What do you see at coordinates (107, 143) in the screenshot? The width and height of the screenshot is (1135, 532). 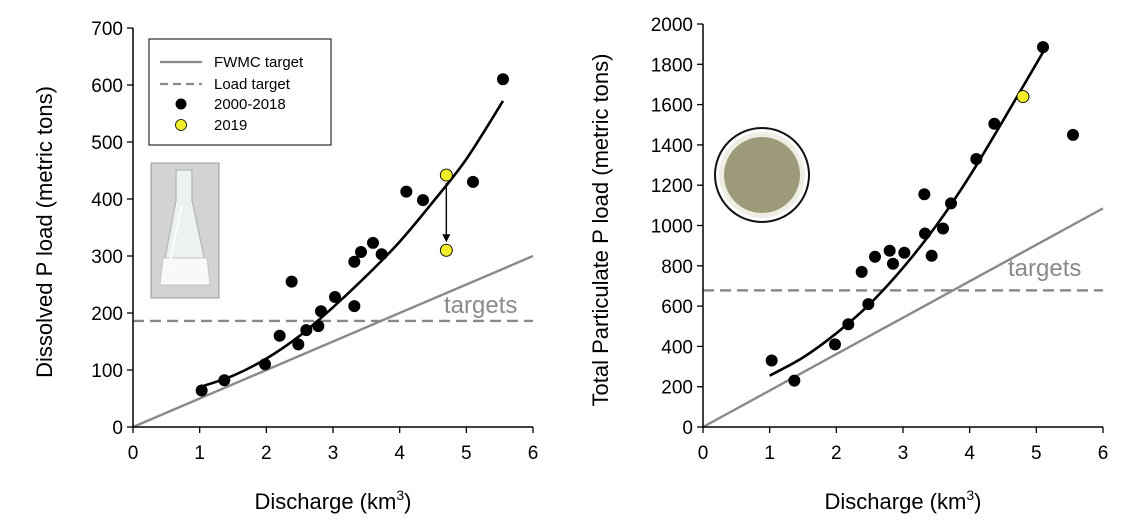 I see `y-tick-label: 500` at bounding box center [107, 143].